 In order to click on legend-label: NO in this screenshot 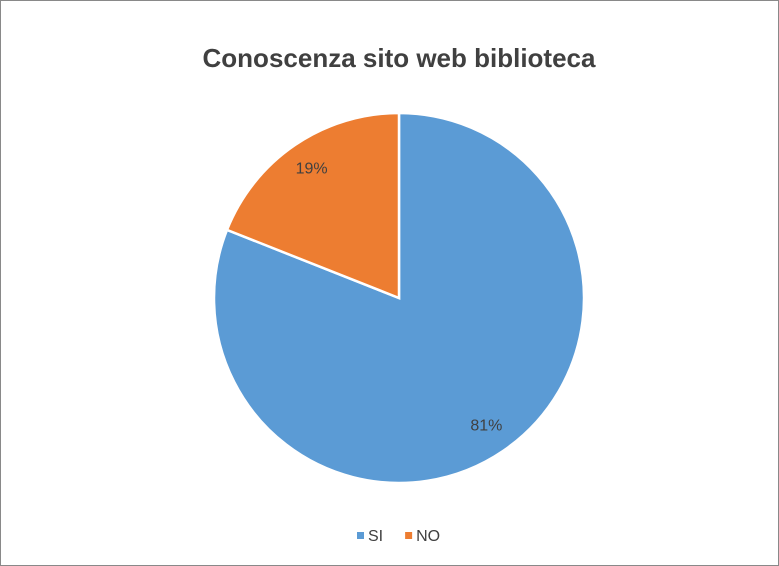, I will do `click(428, 536)`.